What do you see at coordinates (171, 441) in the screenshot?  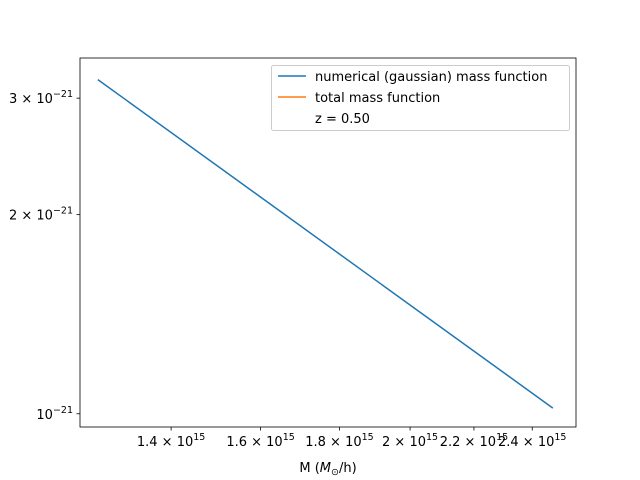 I see `x-tick-label: 1.4 × 10¹⁵` at bounding box center [171, 441].